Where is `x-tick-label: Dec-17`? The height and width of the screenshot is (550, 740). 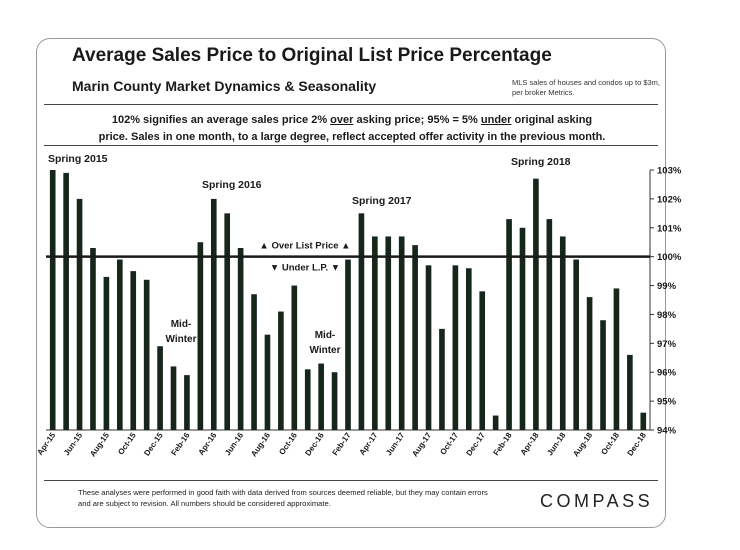 x-tick-label: Dec-17 is located at coordinates (475, 444).